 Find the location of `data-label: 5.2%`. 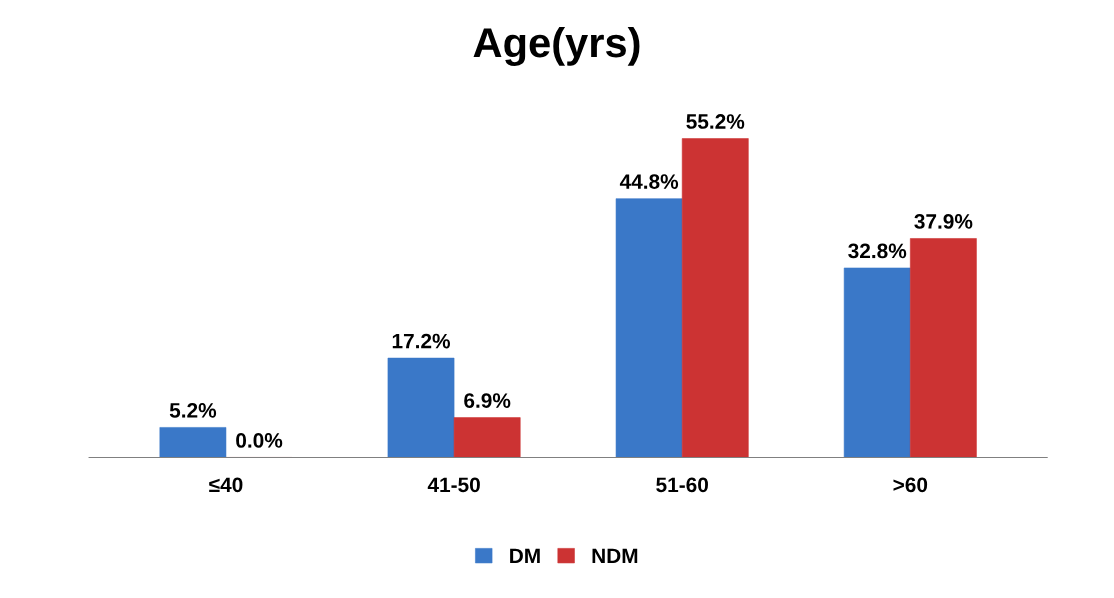

data-label: 5.2% is located at coordinates (193, 410).